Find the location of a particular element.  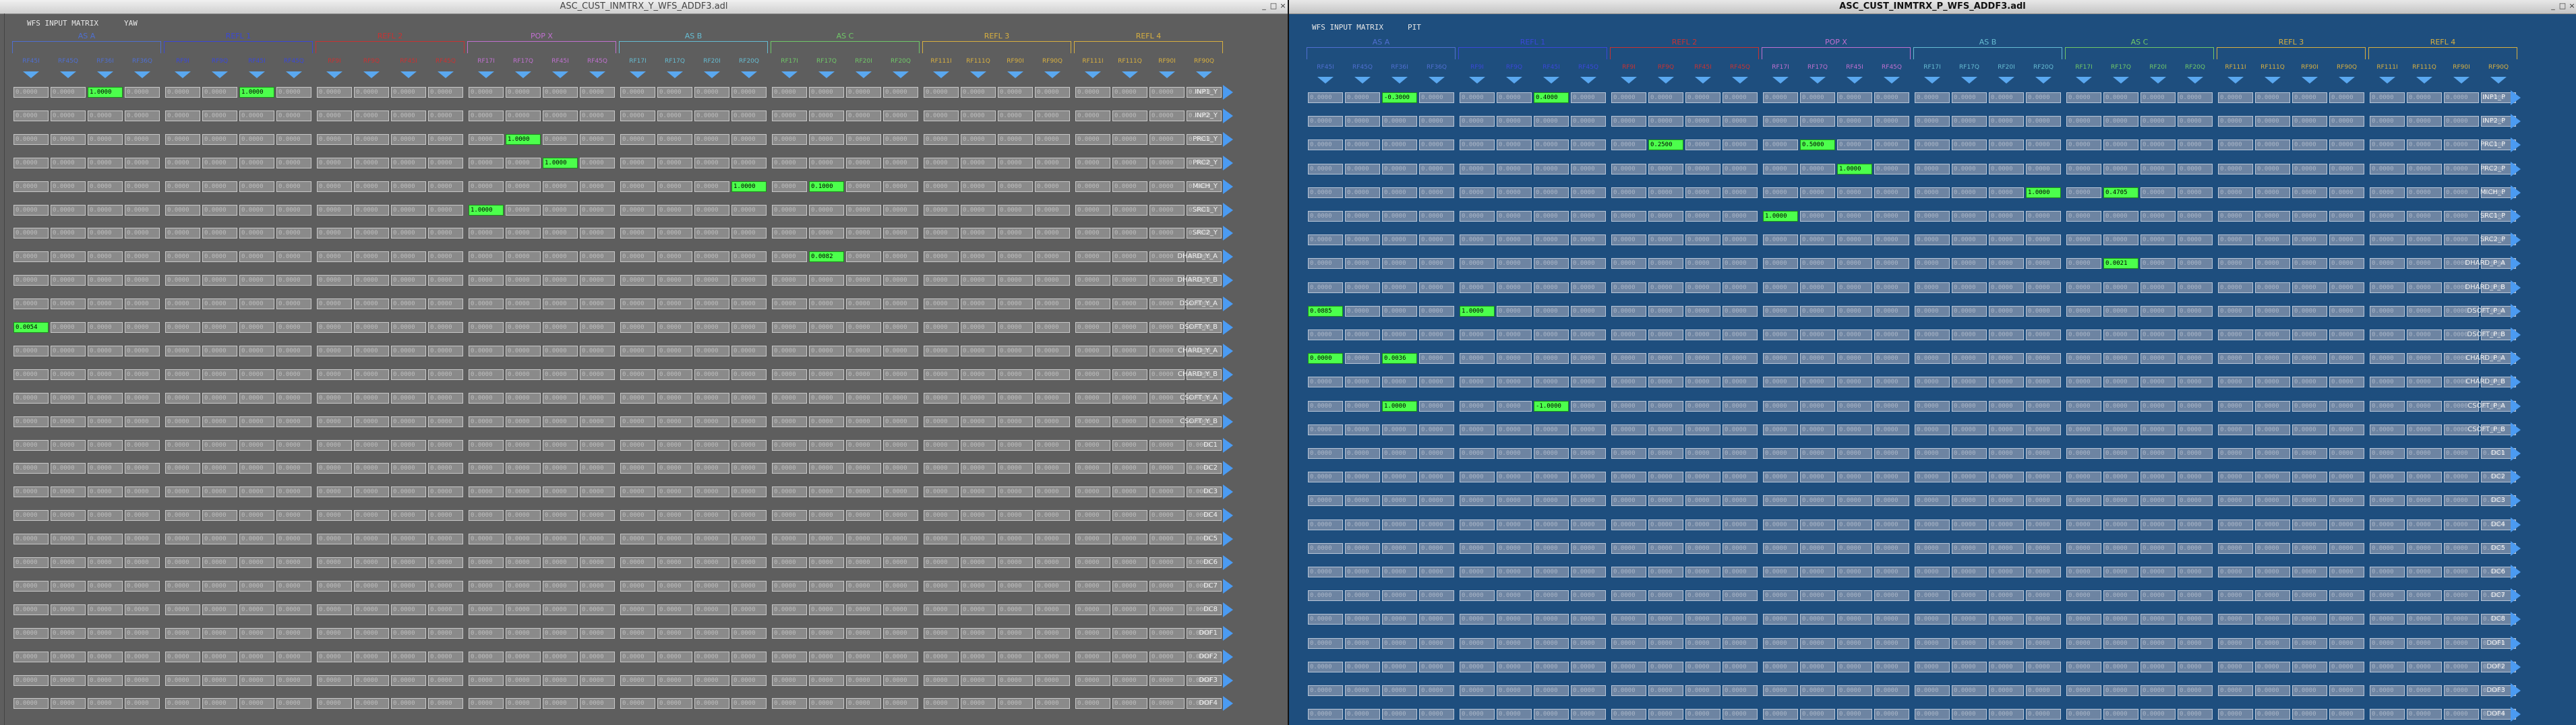

right-maximize-button: □ is located at coordinates (2562, 5).